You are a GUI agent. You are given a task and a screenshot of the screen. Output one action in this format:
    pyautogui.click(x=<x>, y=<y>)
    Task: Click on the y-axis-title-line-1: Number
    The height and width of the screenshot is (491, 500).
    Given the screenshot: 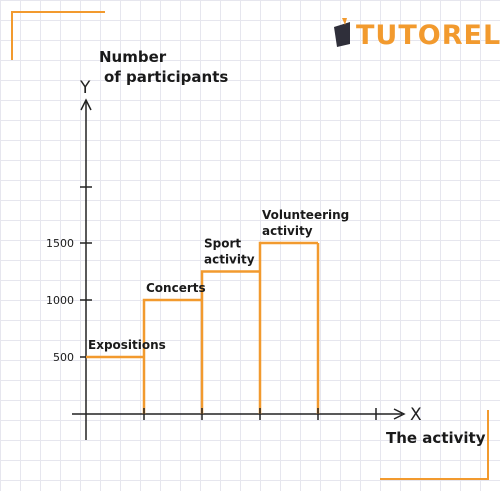 What is the action you would take?
    pyautogui.click(x=133, y=57)
    